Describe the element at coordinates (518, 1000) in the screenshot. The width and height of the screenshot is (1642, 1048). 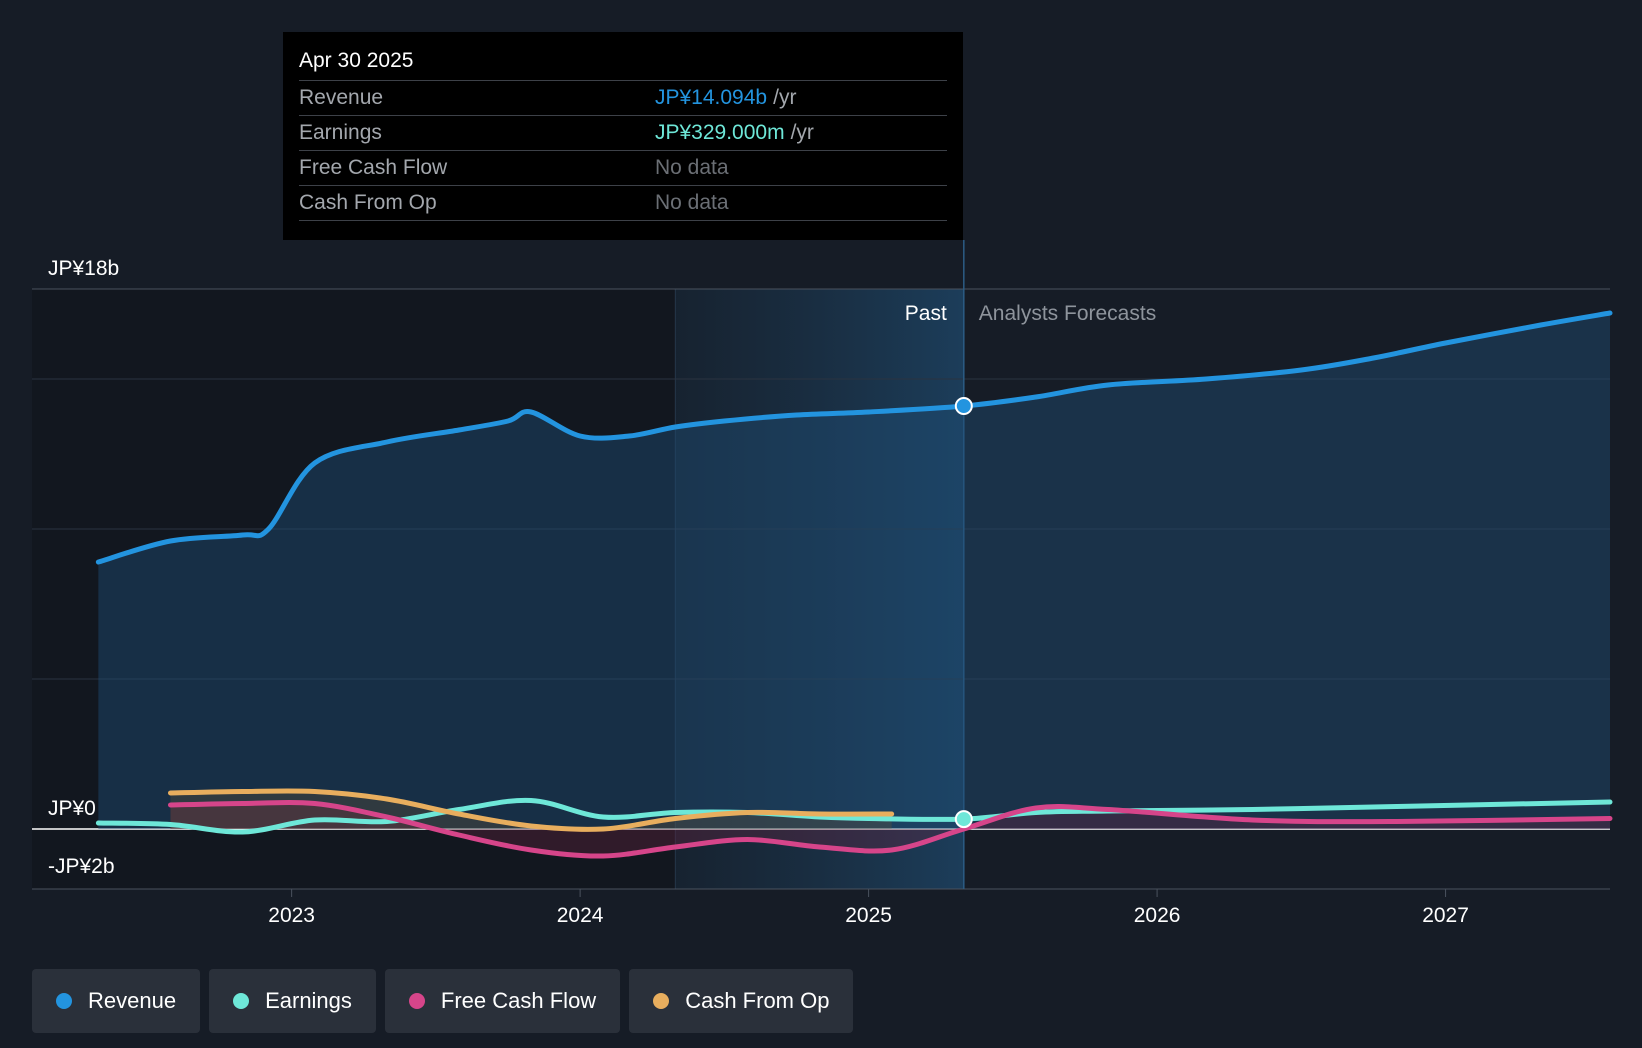
I see `legend-label: Free Cash Flow` at that location.